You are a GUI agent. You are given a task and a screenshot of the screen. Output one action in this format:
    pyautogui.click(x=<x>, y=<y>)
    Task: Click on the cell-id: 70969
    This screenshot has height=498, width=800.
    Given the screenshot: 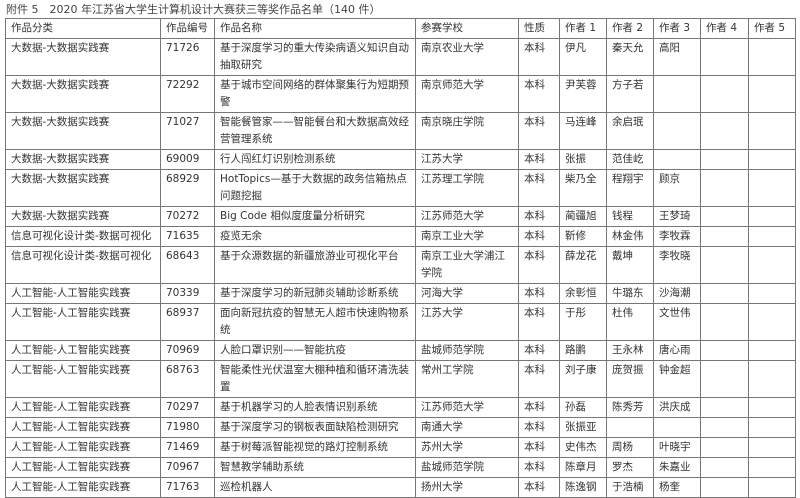 What is the action you would take?
    pyautogui.click(x=187, y=350)
    